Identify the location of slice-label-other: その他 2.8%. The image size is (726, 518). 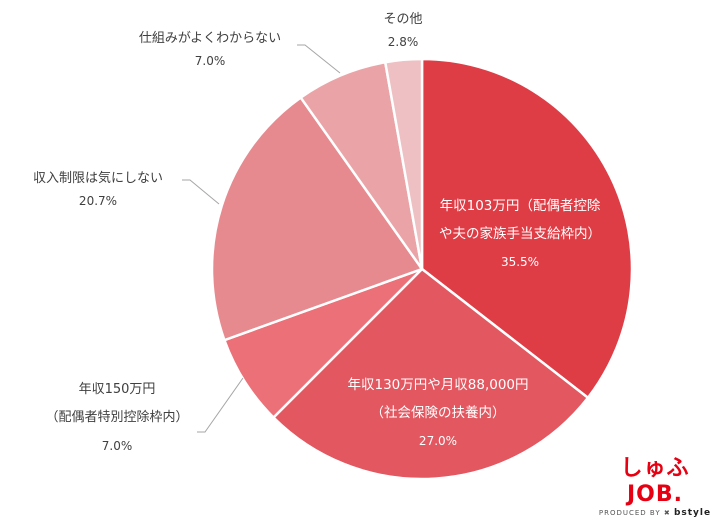
(403, 30).